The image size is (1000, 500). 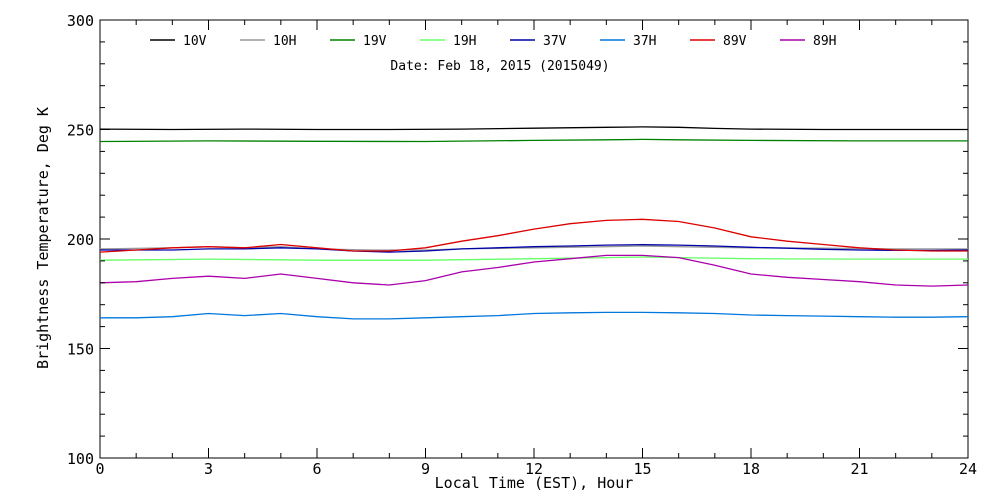 What do you see at coordinates (534, 315) in the screenshot?
I see `series-line-37h` at bounding box center [534, 315].